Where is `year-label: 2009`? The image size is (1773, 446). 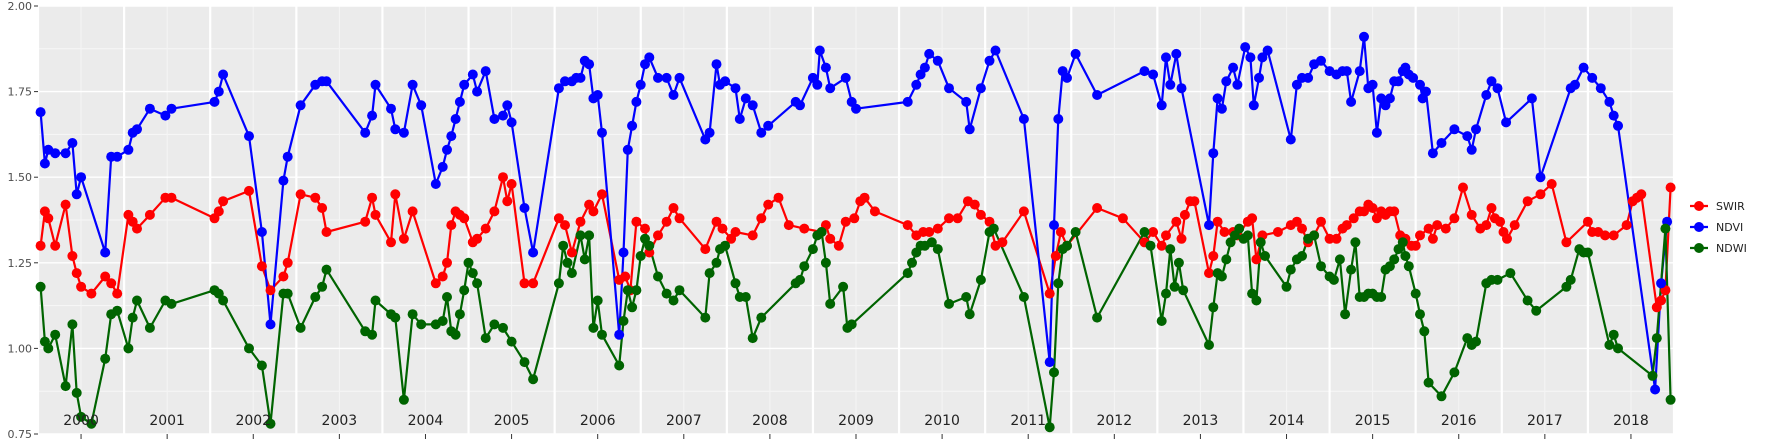
year-label: 2009 is located at coordinates (856, 421).